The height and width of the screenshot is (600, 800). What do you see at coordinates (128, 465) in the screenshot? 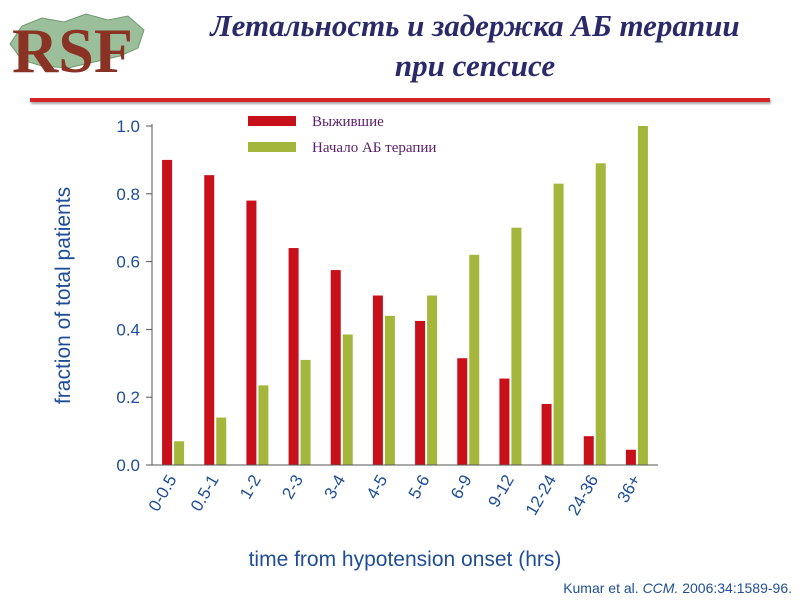
I see `y-tick-label-0: 0.0` at bounding box center [128, 465].